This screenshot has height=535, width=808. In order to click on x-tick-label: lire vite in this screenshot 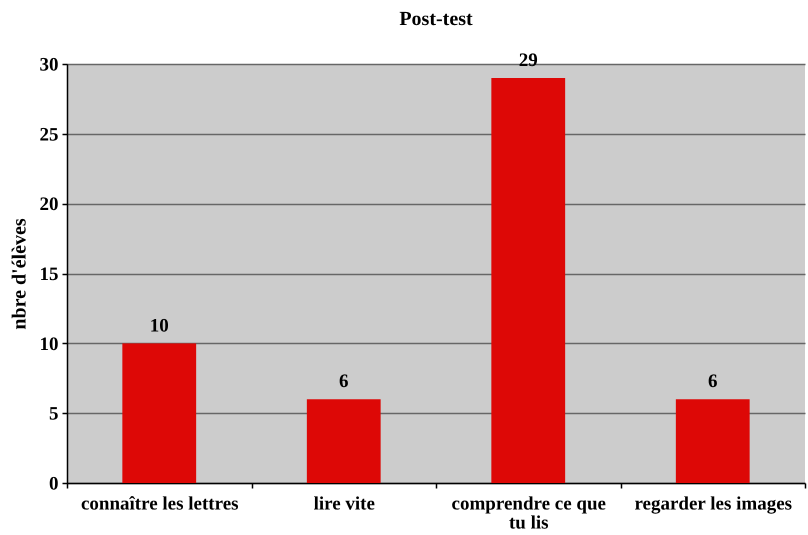, I will do `click(344, 504)`.